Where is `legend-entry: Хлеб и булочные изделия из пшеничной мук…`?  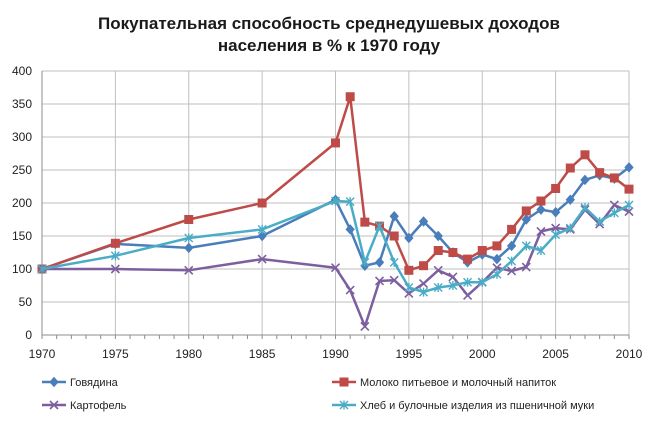 legend-entry: Хлеб и булочные изделия из пшеничной мук… is located at coordinates (463, 406).